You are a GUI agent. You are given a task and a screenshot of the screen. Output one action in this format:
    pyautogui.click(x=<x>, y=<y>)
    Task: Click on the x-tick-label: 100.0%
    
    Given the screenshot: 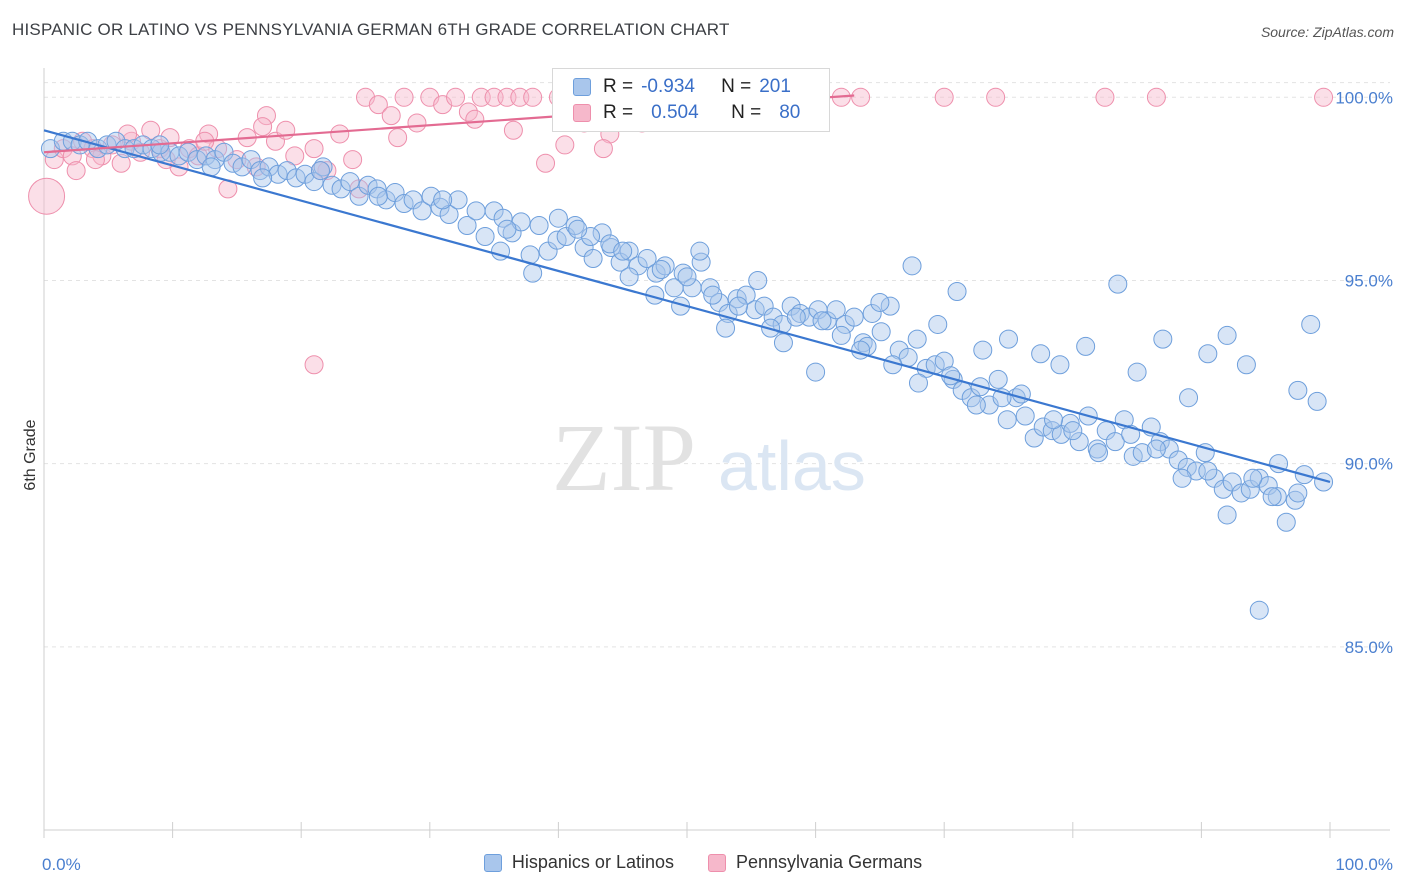 What is the action you would take?
    pyautogui.click(x=1364, y=864)
    